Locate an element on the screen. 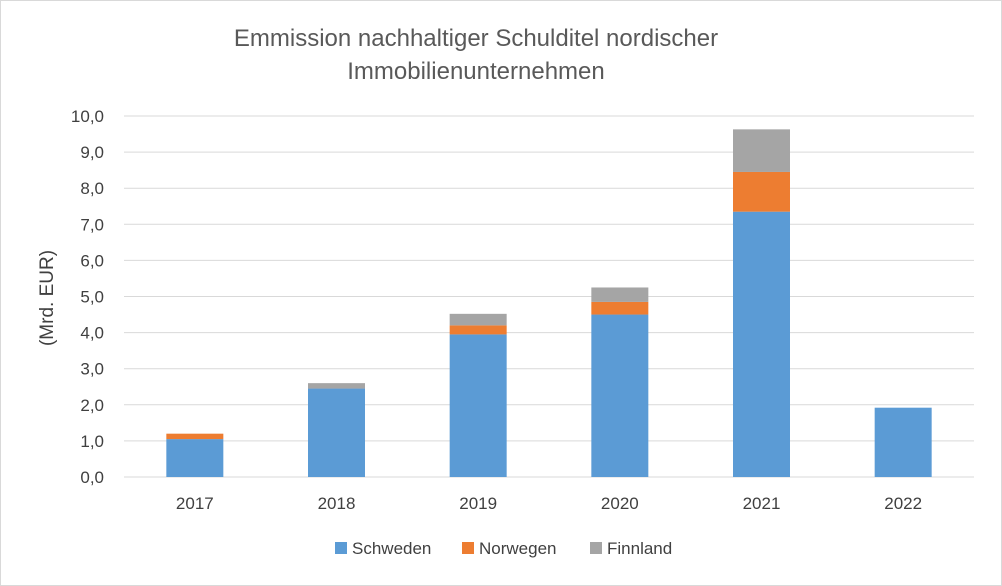  x-tick-label: 2022 is located at coordinates (903, 503).